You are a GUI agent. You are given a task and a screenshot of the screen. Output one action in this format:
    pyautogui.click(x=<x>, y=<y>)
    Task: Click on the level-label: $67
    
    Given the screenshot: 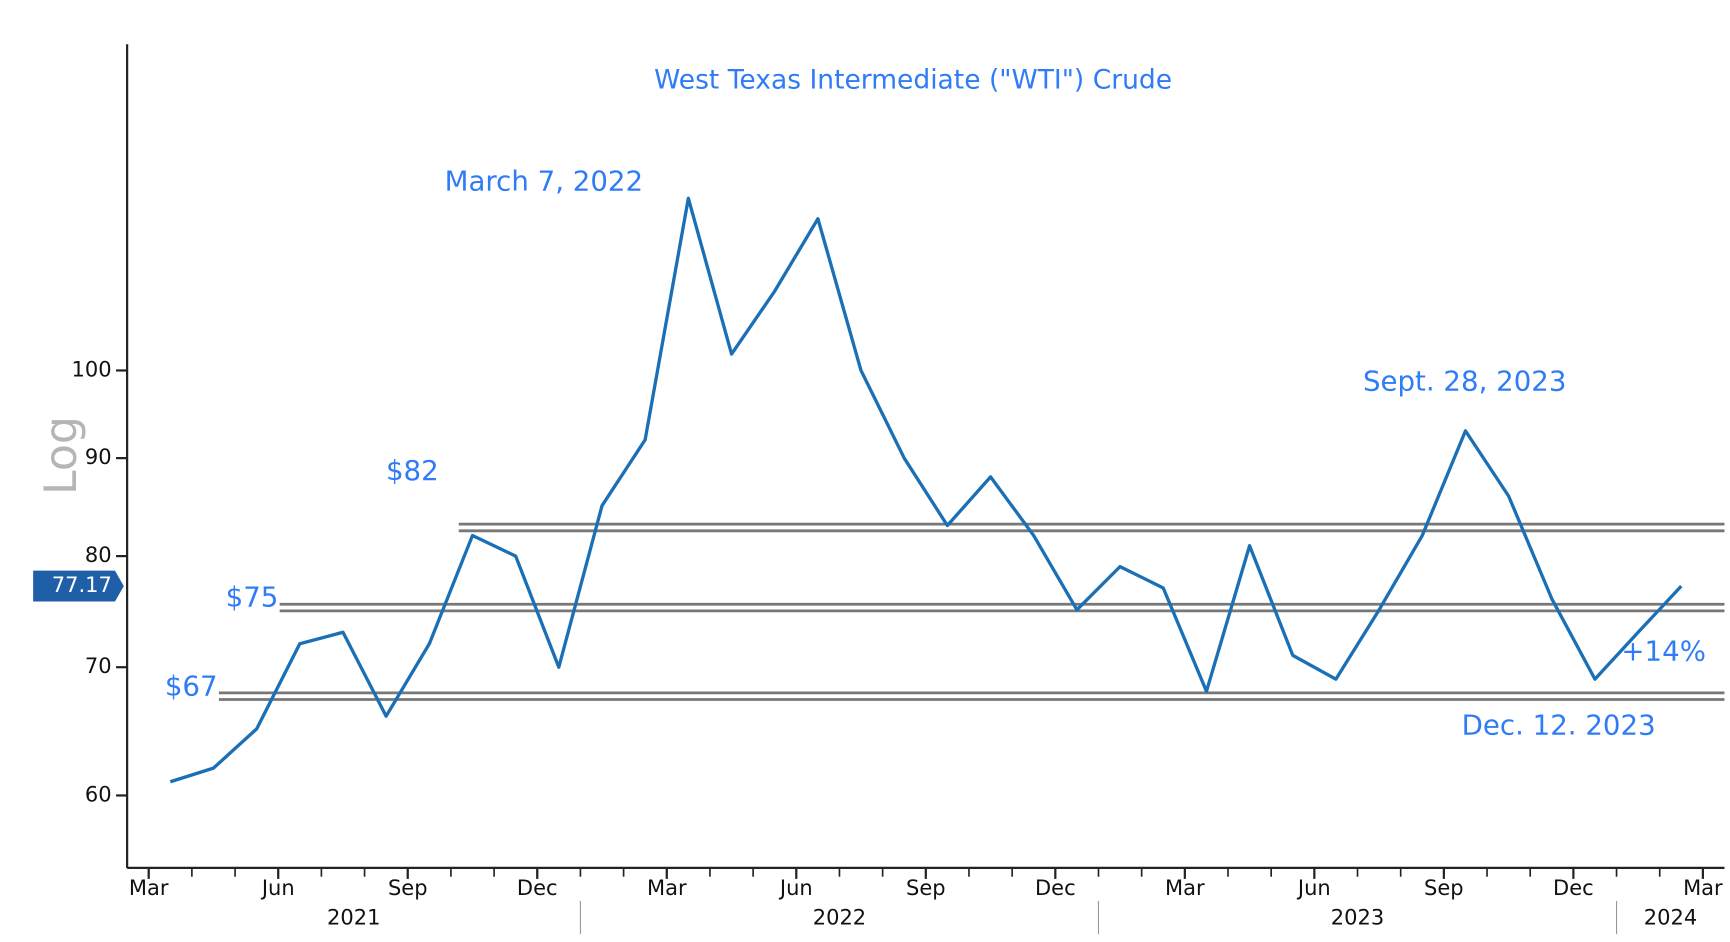 What is the action you would take?
    pyautogui.click(x=191, y=685)
    